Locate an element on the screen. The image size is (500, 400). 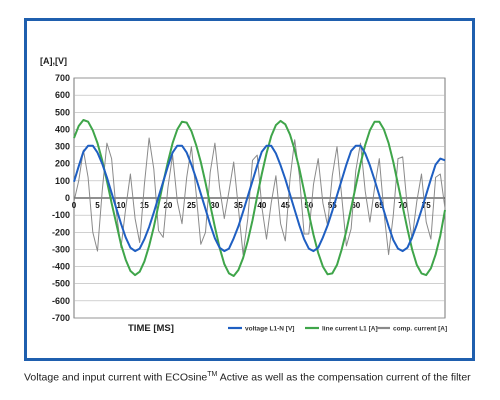
x-tick-label: 20 is located at coordinates (167, 205).